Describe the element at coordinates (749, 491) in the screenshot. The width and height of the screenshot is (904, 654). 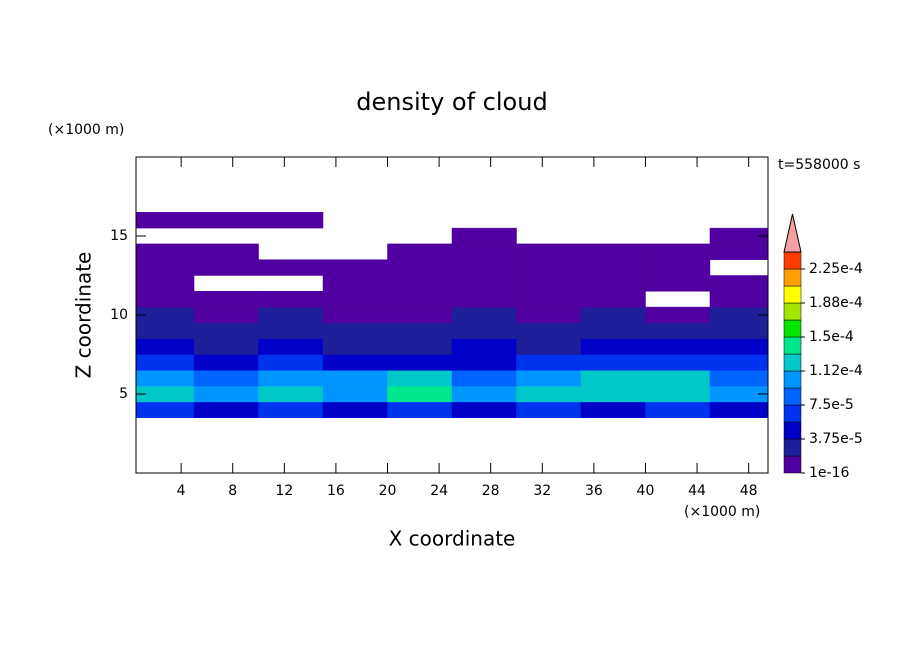
I see `x-tick-label: 48` at that location.